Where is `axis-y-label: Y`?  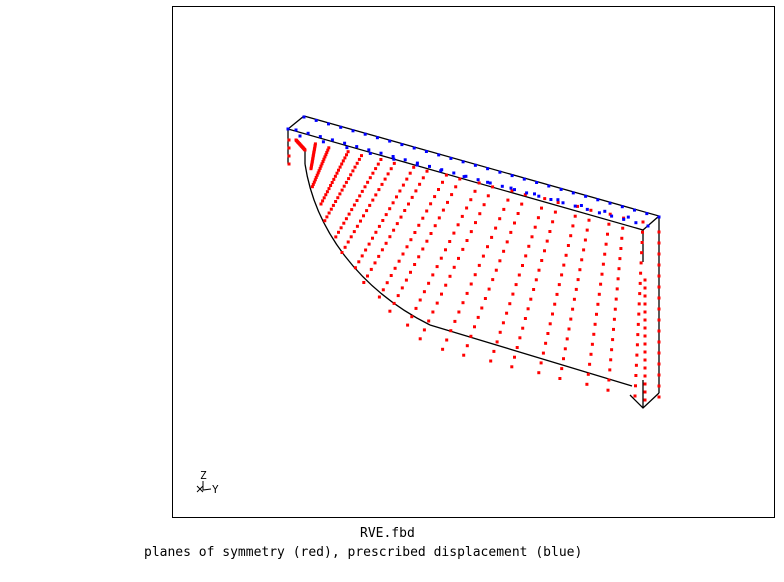
axis-y-label: Y is located at coordinates (215, 489).